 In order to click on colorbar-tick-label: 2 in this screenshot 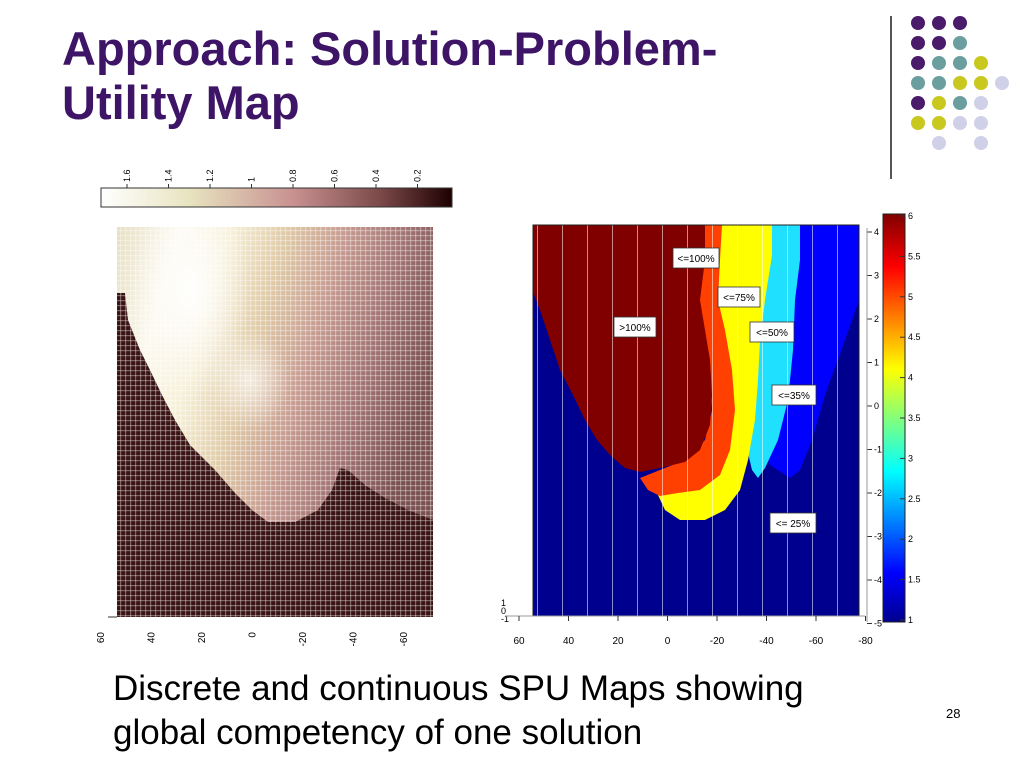, I will do `click(910, 539)`.